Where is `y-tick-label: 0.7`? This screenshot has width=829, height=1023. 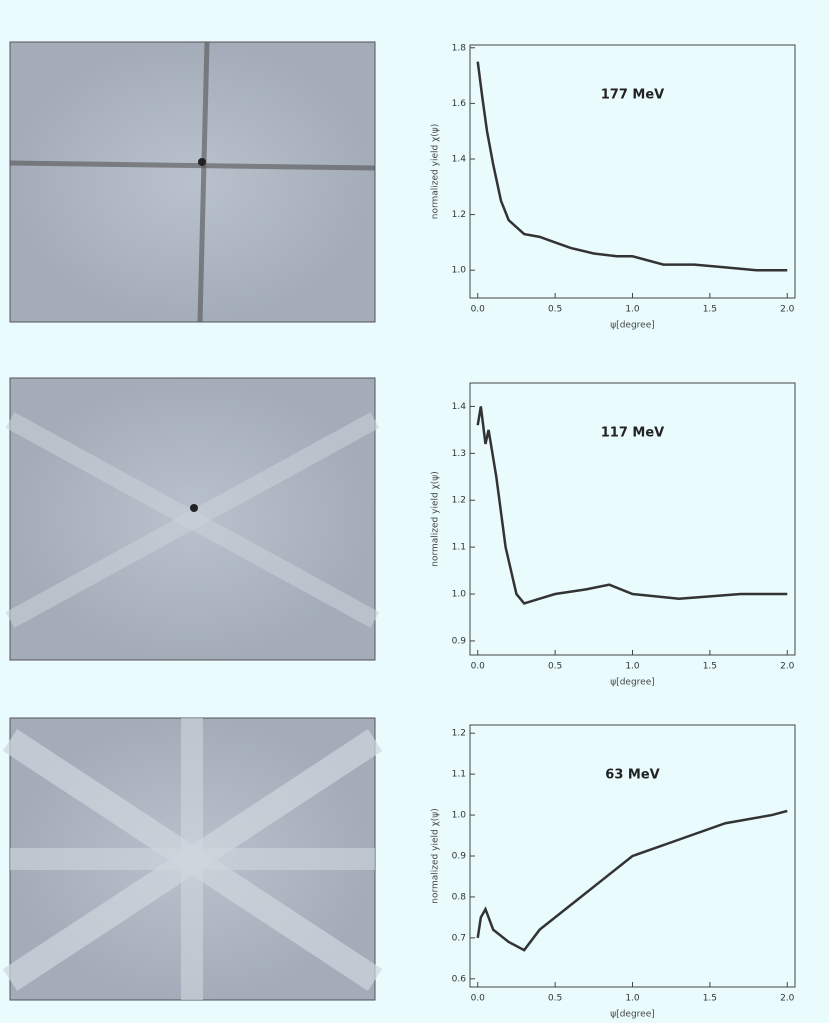 y-tick-label: 0.7 is located at coordinates (459, 938).